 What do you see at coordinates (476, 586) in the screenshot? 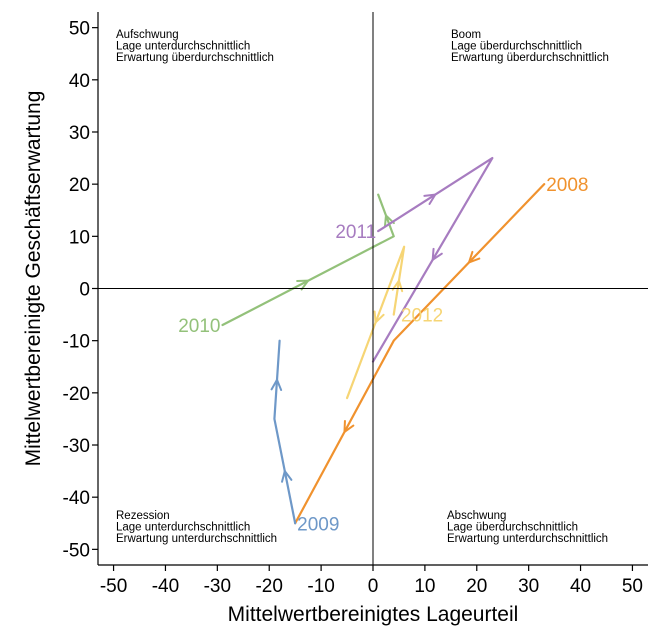
I see `x-tick-label: 20` at bounding box center [476, 586].